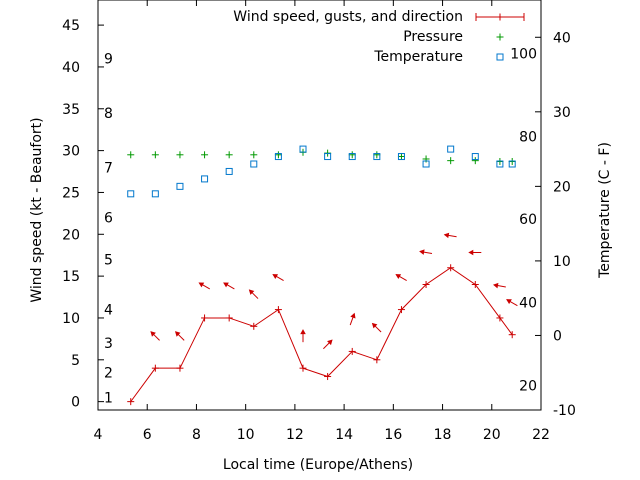 The height and width of the screenshot is (480, 640). What do you see at coordinates (108, 114) in the screenshot?
I see `beaufort-label: 8` at bounding box center [108, 114].